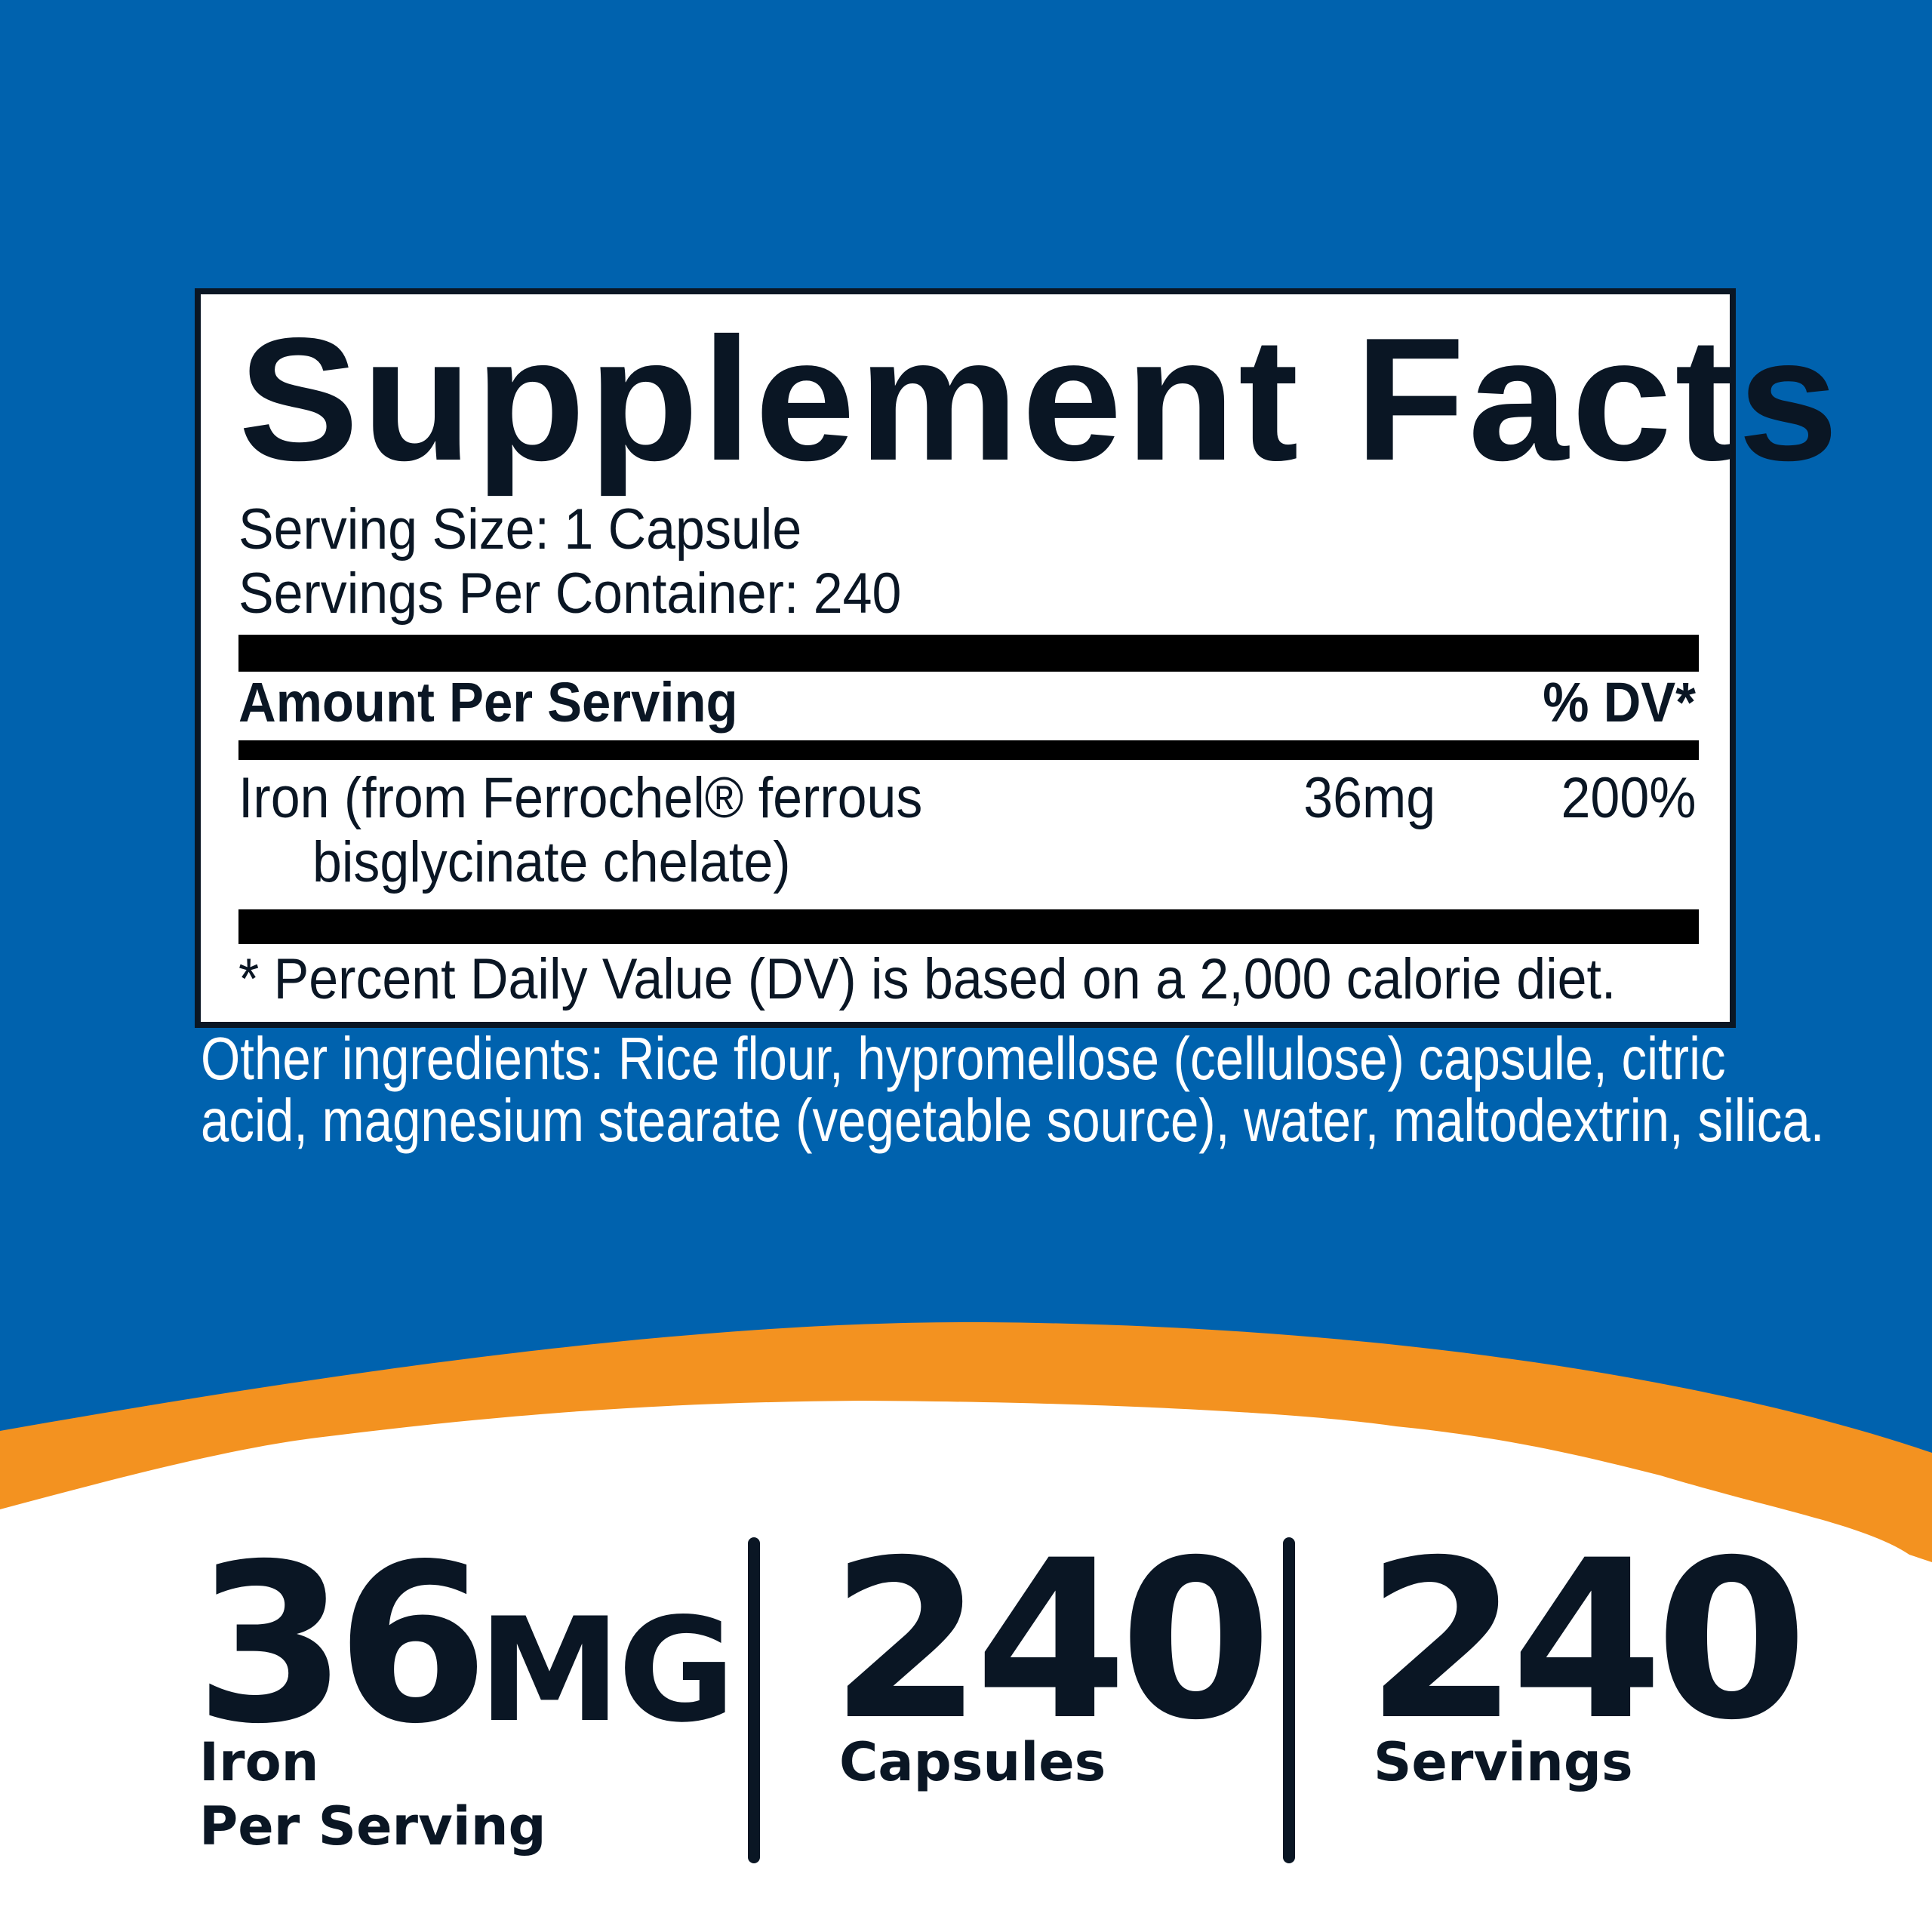 The width and height of the screenshot is (1932, 1932). What do you see at coordinates (607, 1670) in the screenshot?
I see `stat-unit: MG` at bounding box center [607, 1670].